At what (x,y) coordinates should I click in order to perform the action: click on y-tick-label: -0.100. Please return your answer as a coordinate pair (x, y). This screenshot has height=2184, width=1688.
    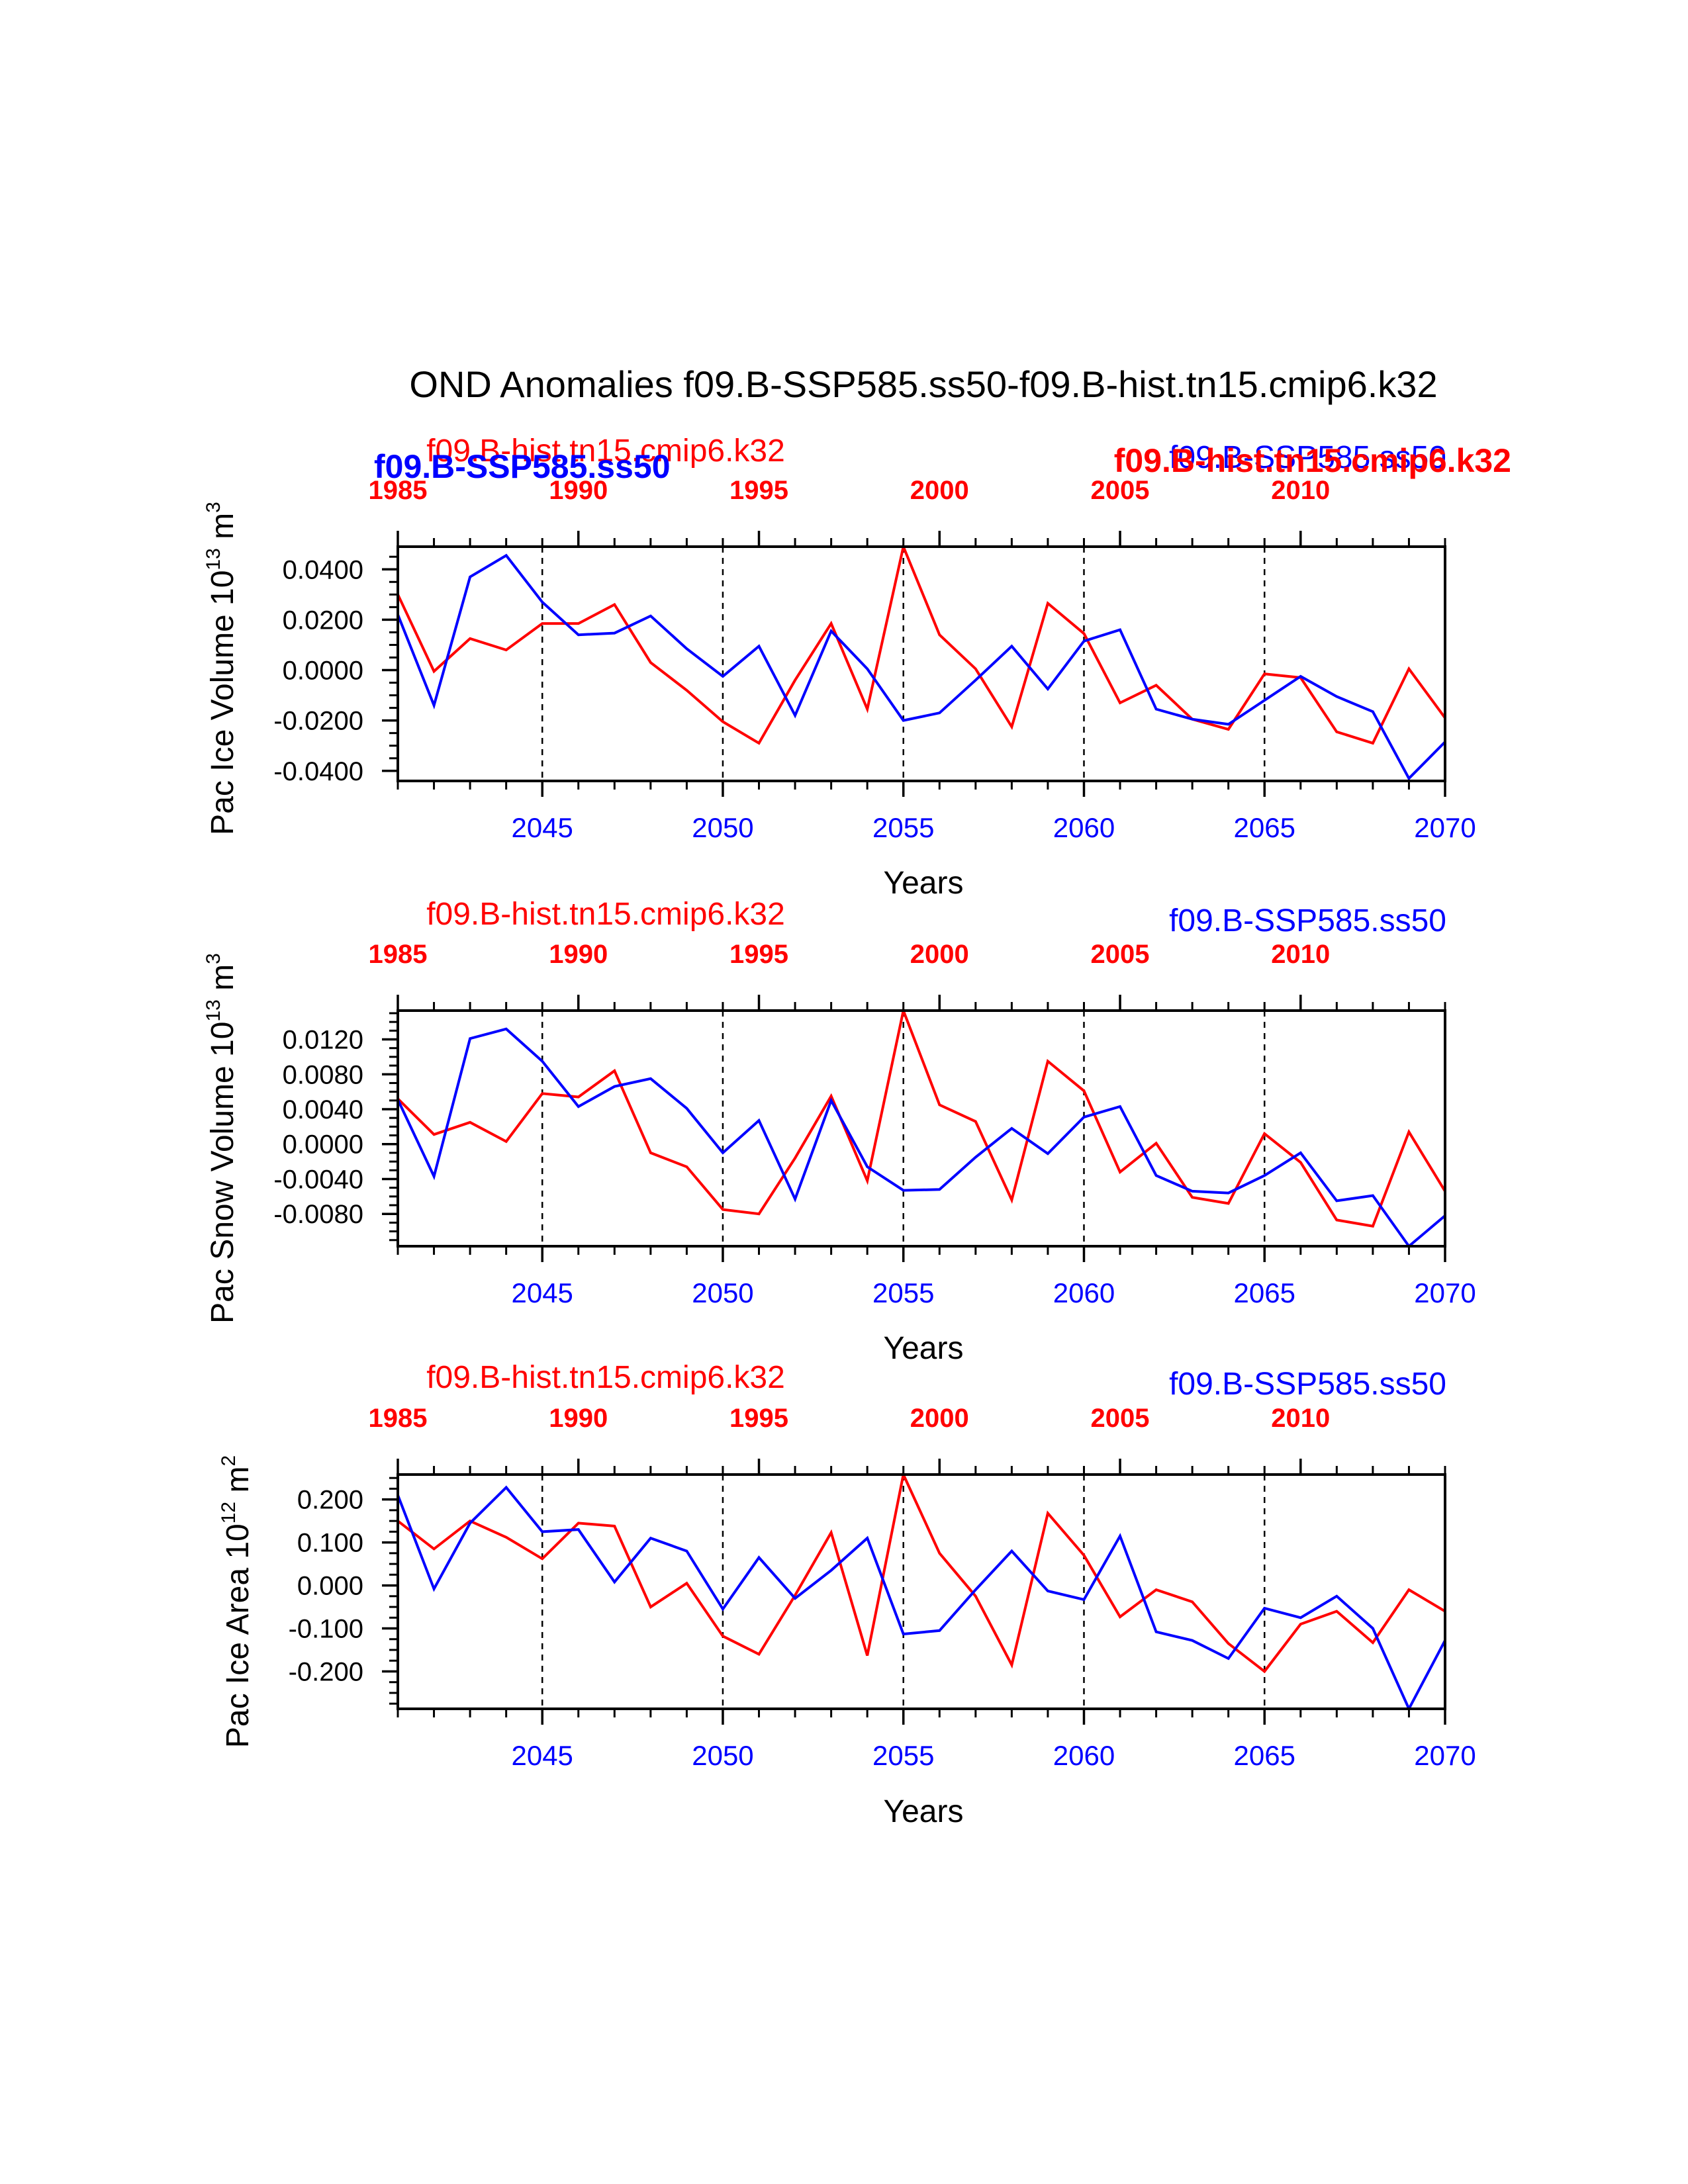
    Looking at the image, I should click on (326, 1629).